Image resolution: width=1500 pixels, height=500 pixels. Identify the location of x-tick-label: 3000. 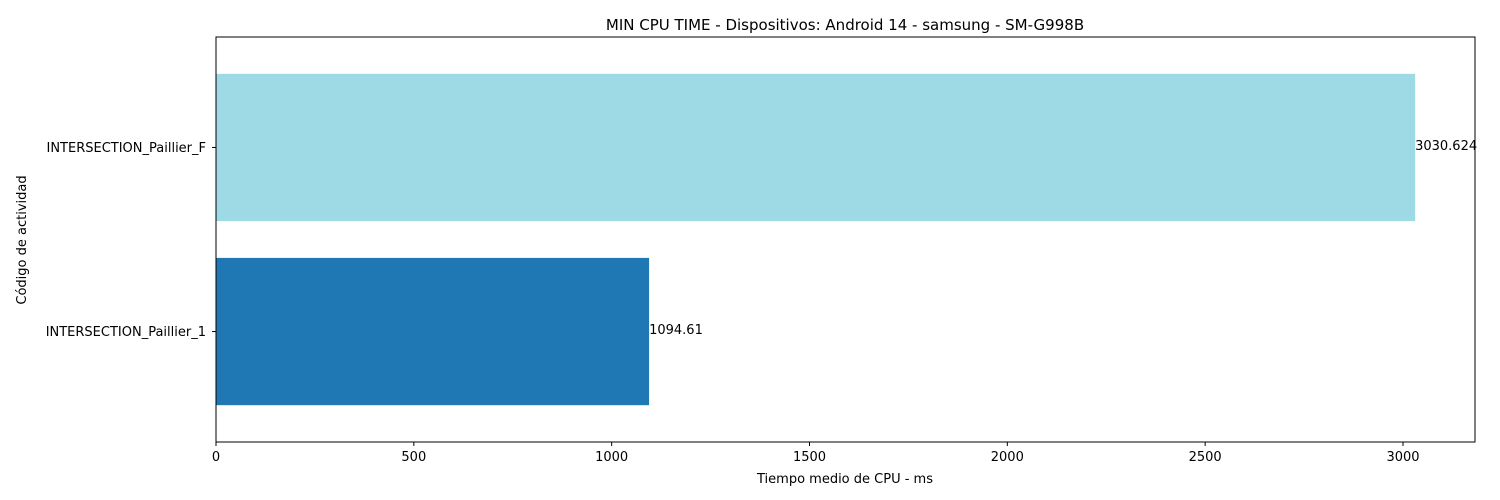
(1402, 457).